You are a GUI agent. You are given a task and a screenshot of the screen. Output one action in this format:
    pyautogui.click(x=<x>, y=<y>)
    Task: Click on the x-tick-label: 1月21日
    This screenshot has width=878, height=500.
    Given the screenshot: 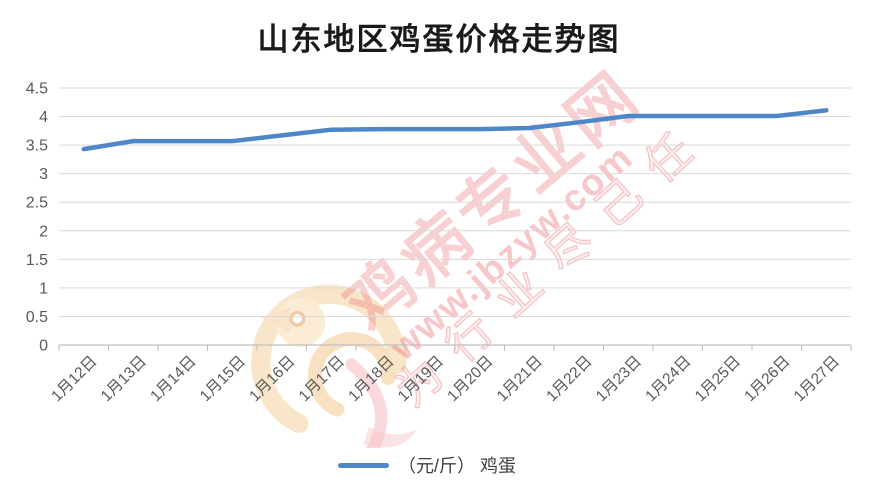 What is the action you would take?
    pyautogui.click(x=520, y=379)
    